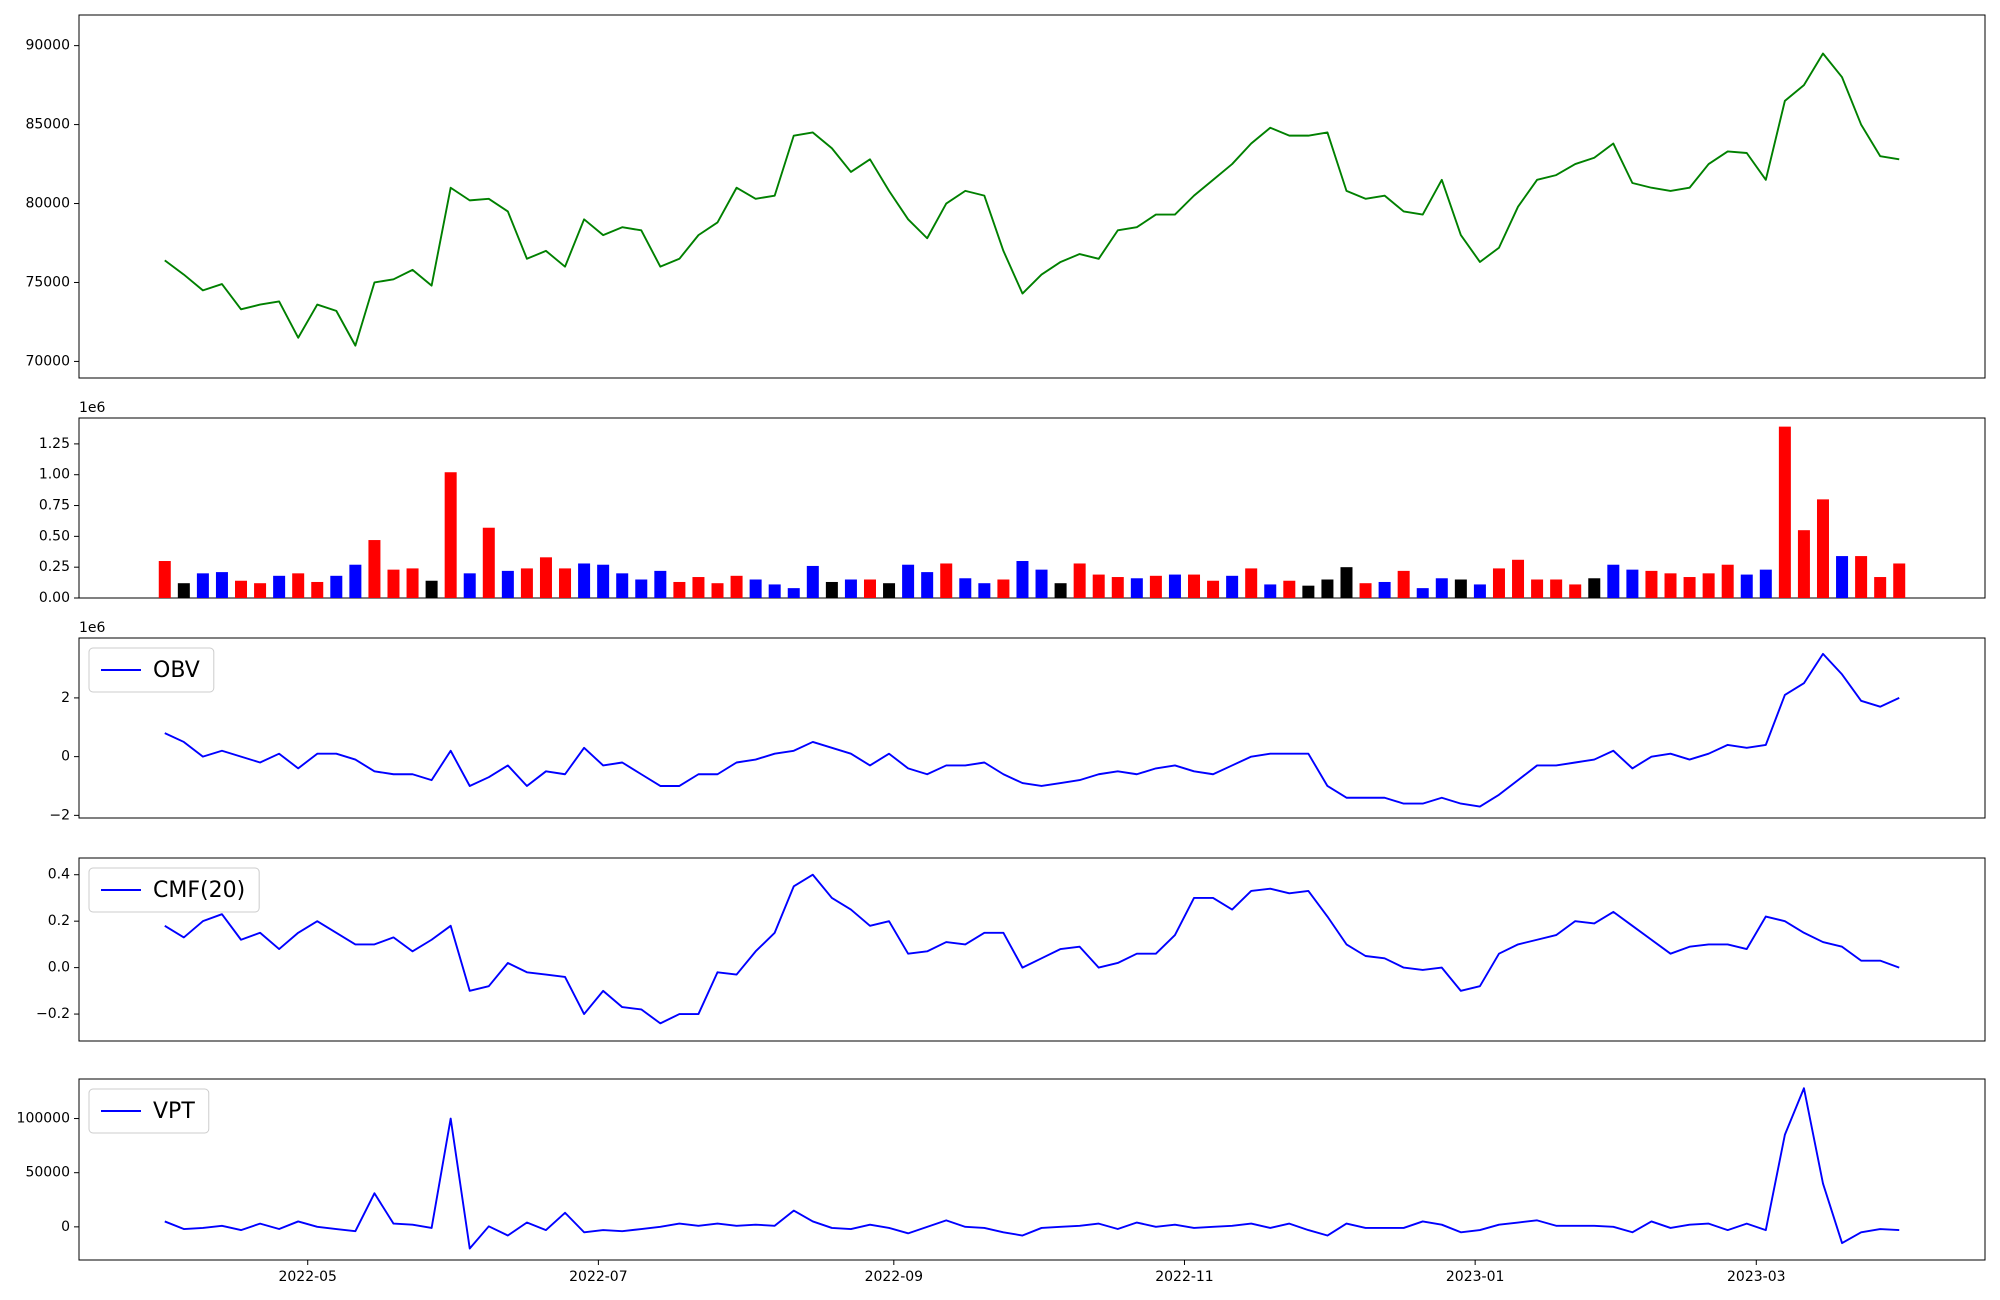  I want to click on y-tick-label: 0.25, so click(54, 567).